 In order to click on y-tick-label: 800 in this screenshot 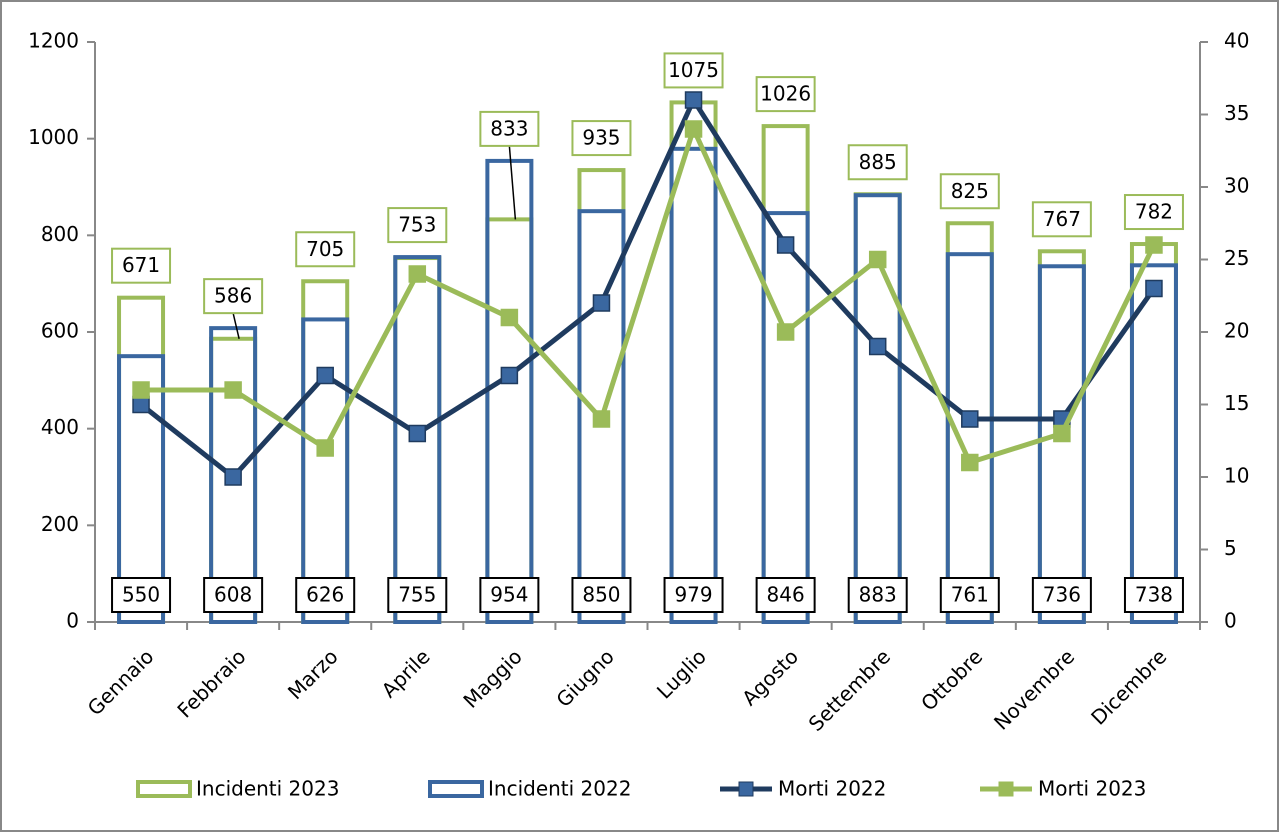, I will do `click(60, 234)`.